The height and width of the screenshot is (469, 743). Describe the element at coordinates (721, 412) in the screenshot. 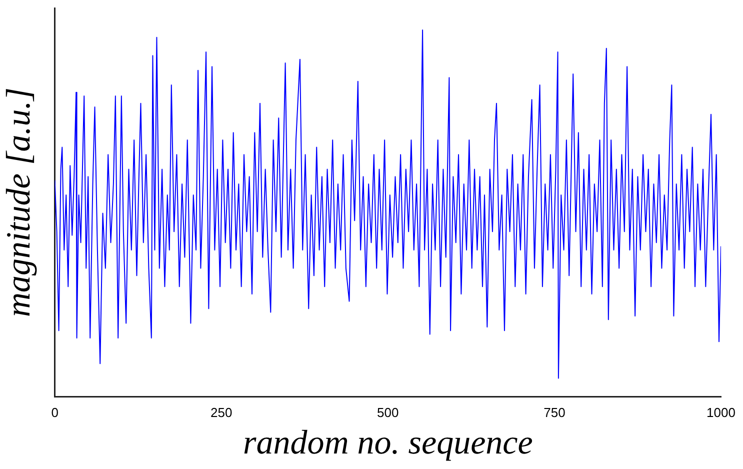

I see `x-tick-label: 1000` at that location.